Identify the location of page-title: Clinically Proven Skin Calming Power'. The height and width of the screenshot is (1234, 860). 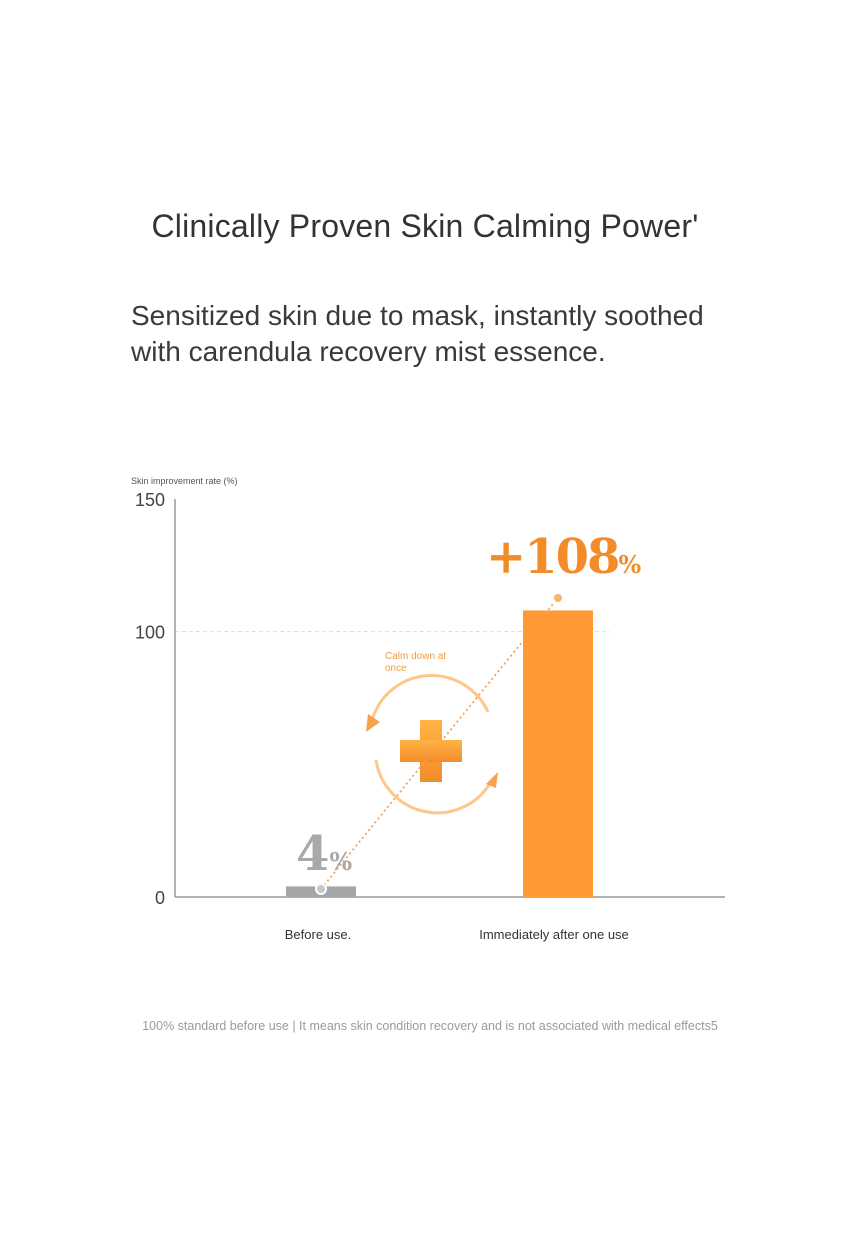
(425, 226).